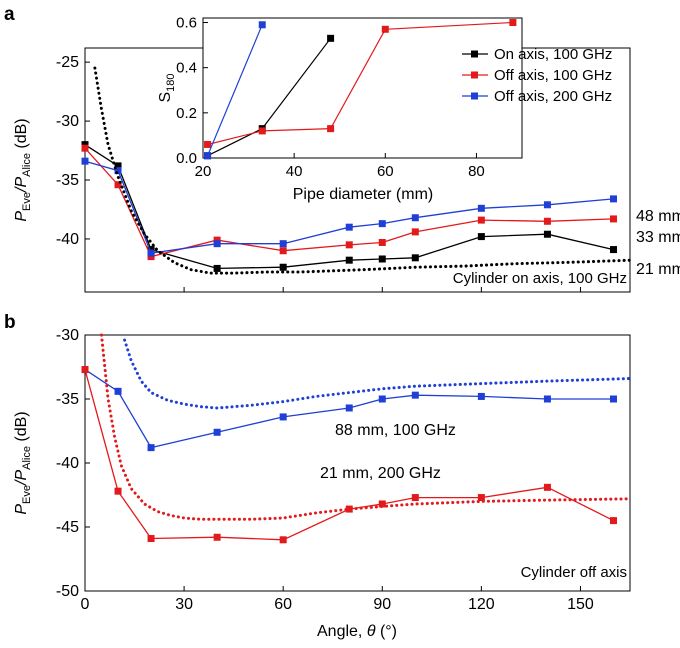  I want to click on panel-a-y-axis-label: PEve/PAlice (dB), so click(23, 169).